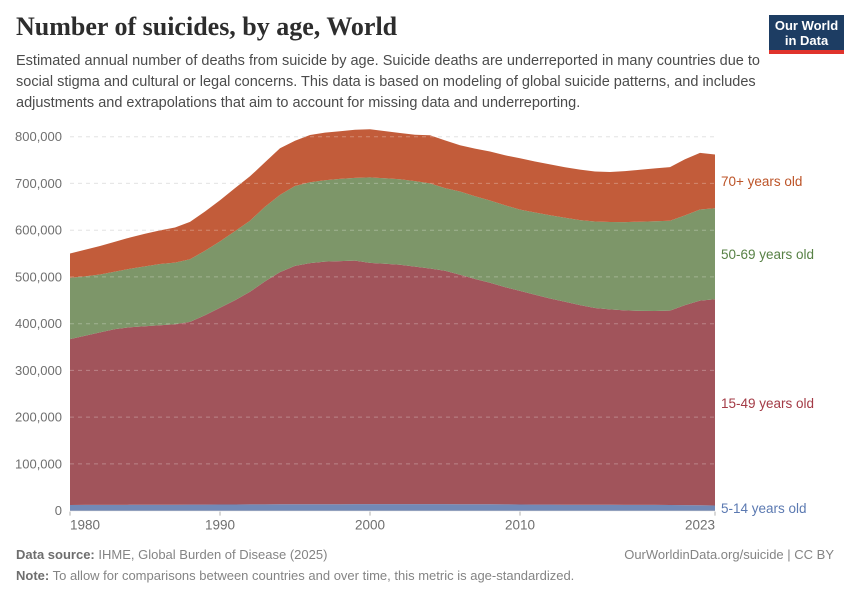 The image size is (850, 600). What do you see at coordinates (700, 525) in the screenshot?
I see `x-axis-label: 2023` at bounding box center [700, 525].